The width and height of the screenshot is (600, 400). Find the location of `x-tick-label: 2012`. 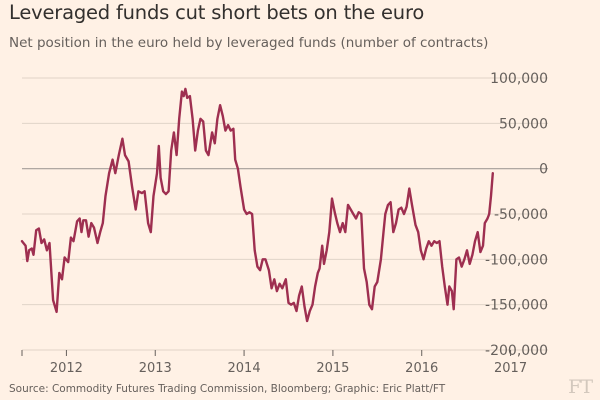

x-tick-label: 2012 is located at coordinates (66, 368).